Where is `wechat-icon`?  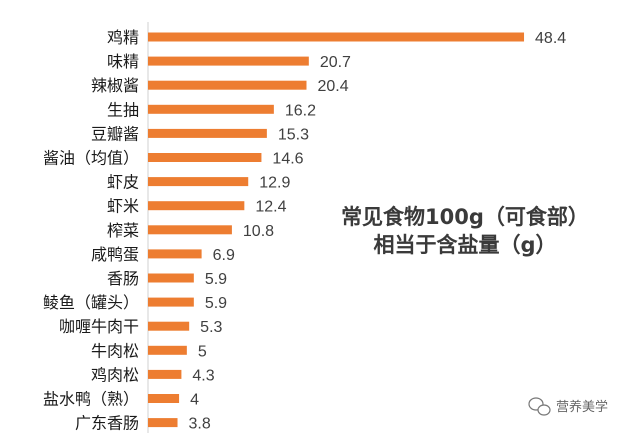
wechat-icon is located at coordinates (539, 406).